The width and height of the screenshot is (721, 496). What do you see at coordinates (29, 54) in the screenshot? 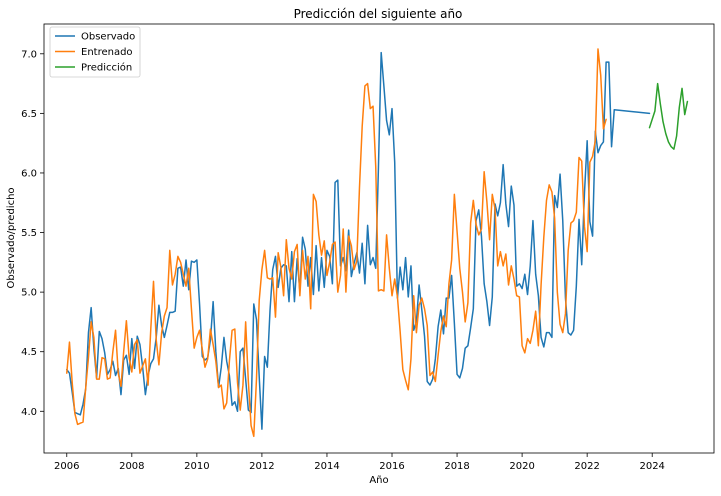
I see `y-tick-label: 7.0` at bounding box center [29, 54].